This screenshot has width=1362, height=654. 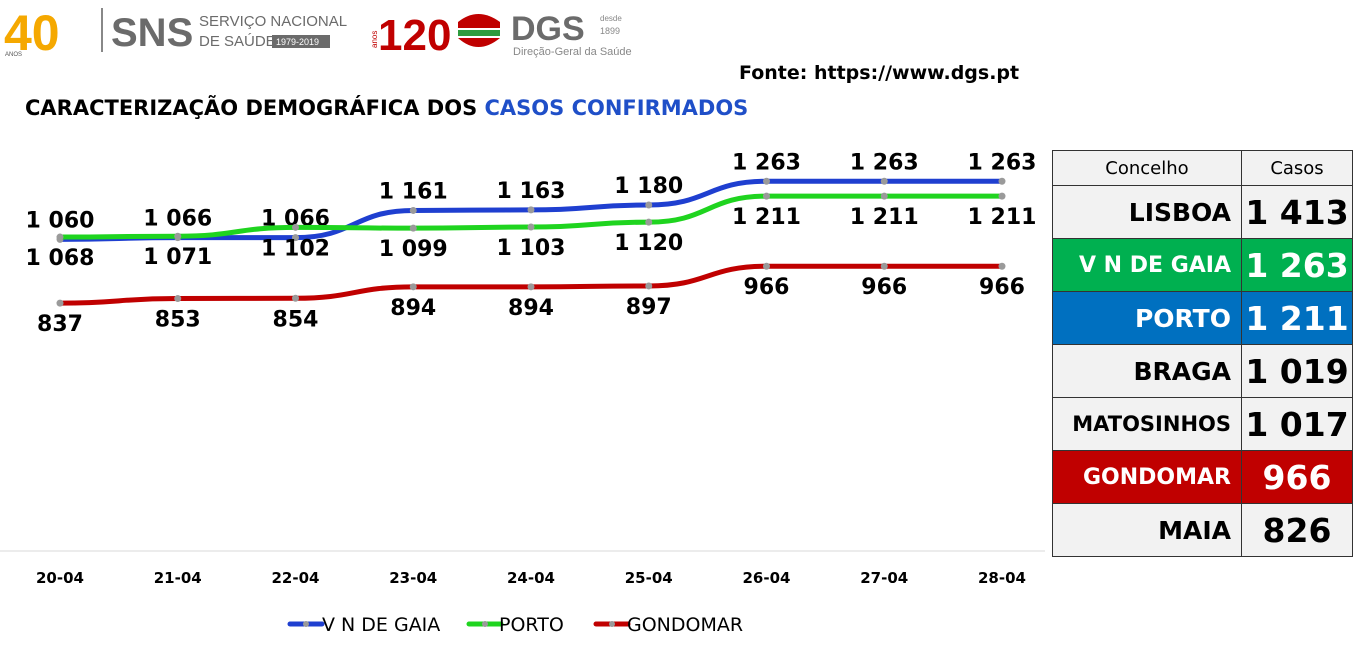 I want to click on dgs-anniversary-number: 120, so click(x=414, y=35).